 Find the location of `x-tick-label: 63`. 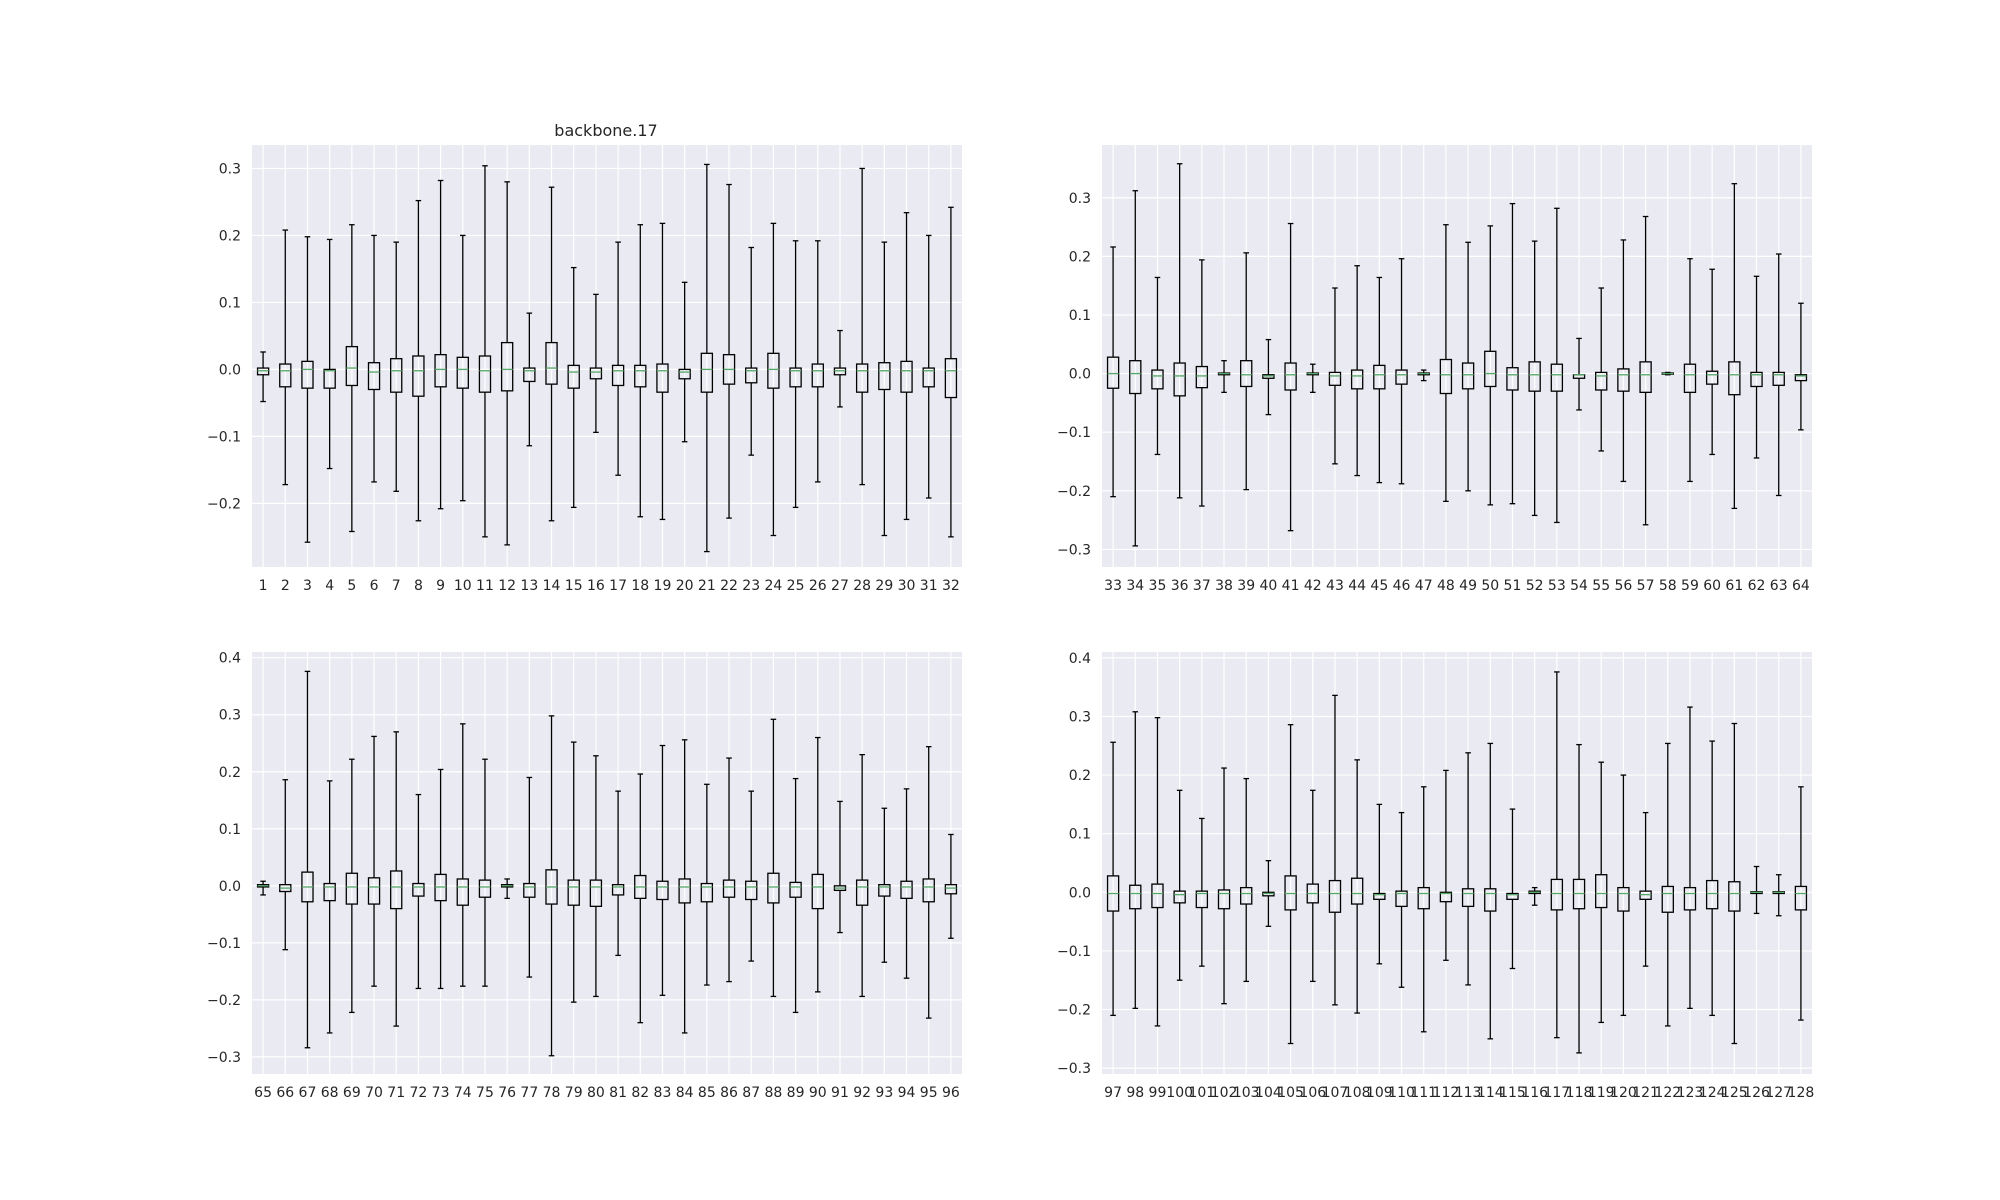

x-tick-label: 63 is located at coordinates (1779, 586).